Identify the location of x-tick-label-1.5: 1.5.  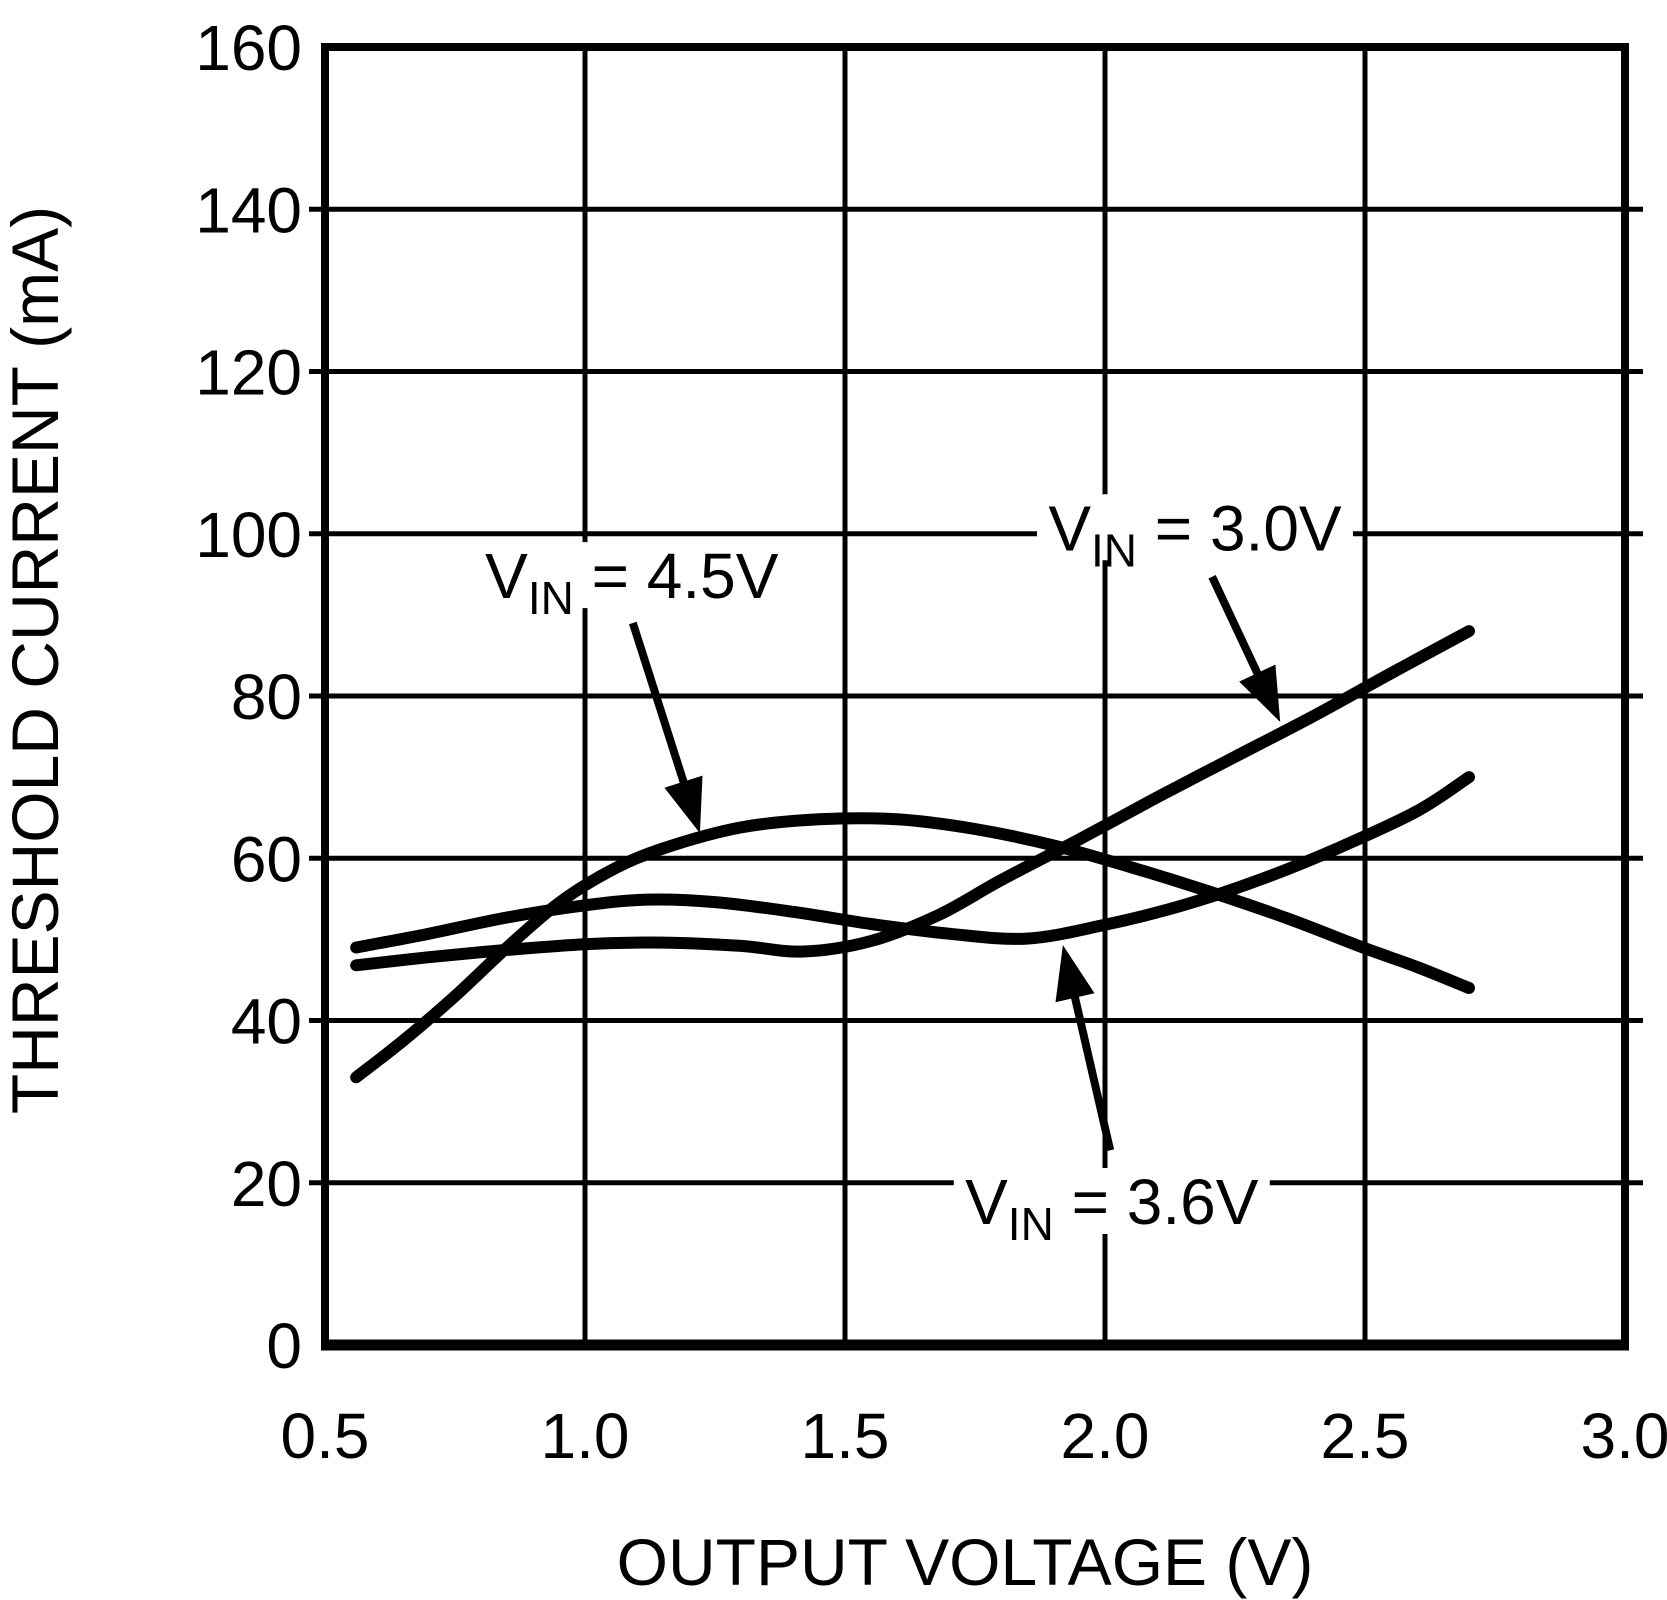
(845, 1436).